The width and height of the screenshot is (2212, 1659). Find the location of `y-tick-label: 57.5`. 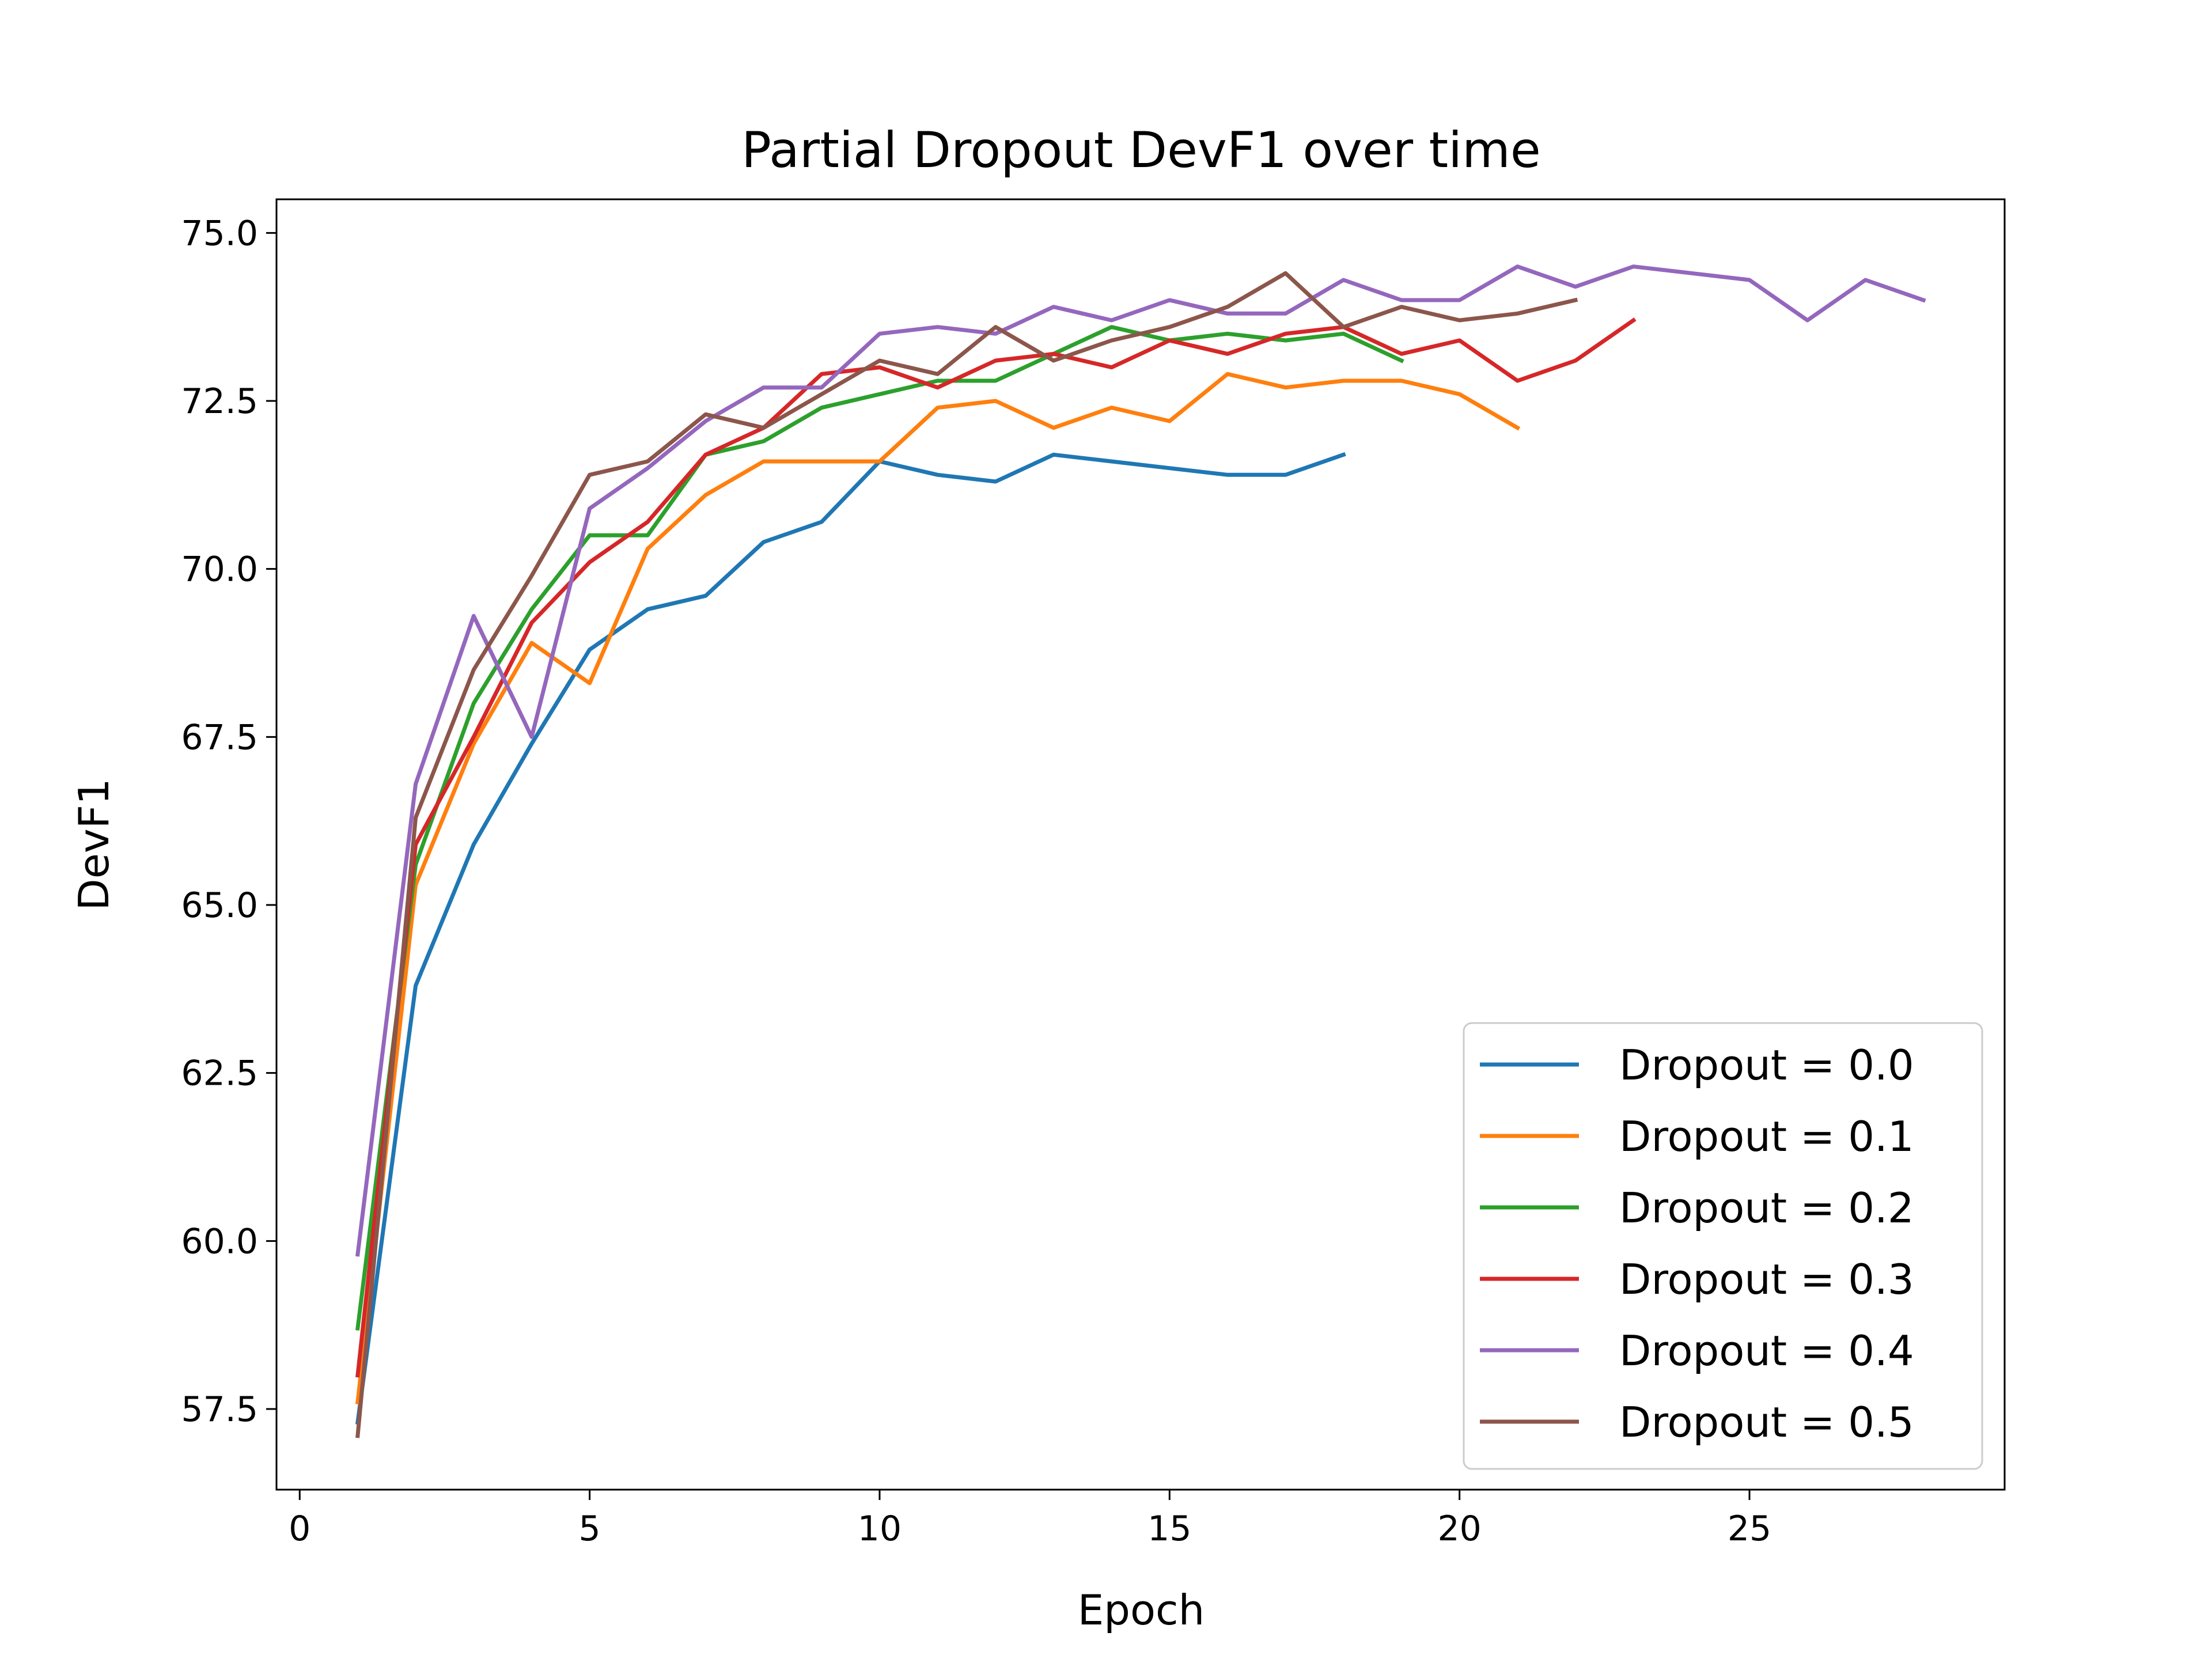

y-tick-label: 57.5 is located at coordinates (219, 1409).